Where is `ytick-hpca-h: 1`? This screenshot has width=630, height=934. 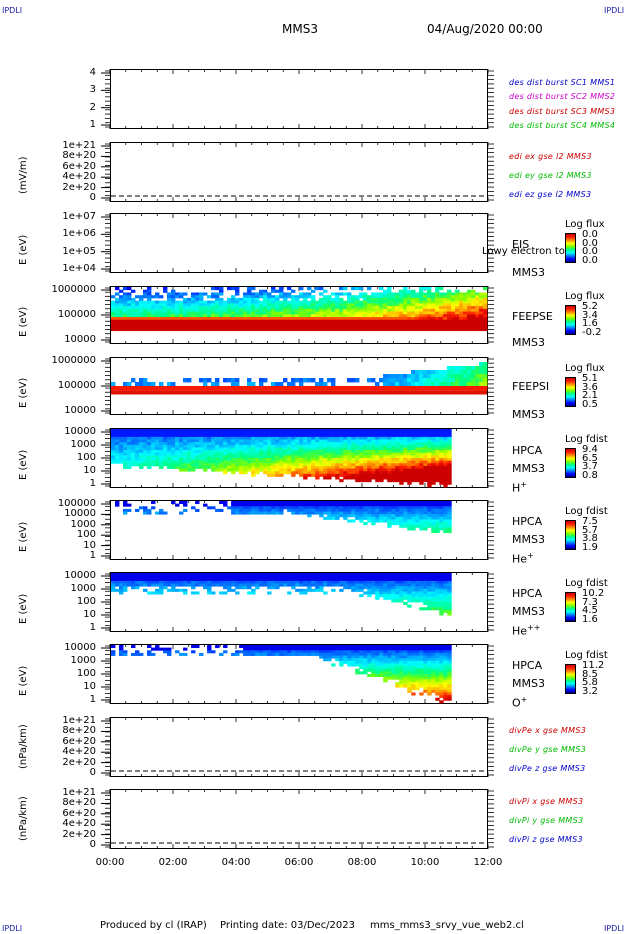
ytick-hpca-h: 1 is located at coordinates (92, 483).